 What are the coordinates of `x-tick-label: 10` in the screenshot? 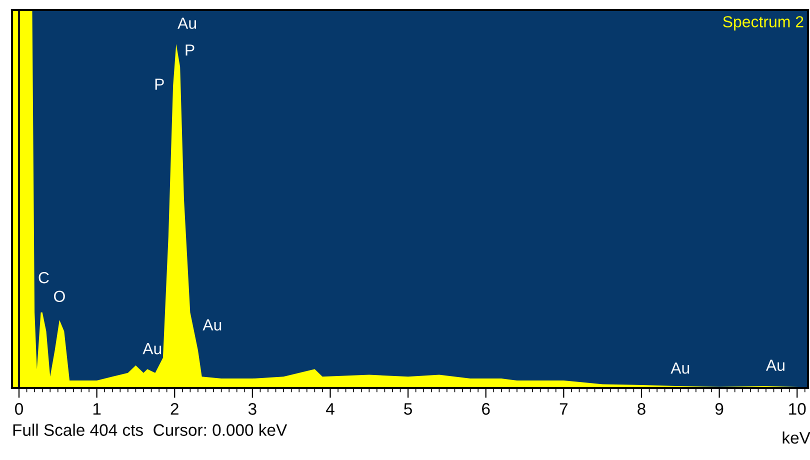 It's located at (797, 409).